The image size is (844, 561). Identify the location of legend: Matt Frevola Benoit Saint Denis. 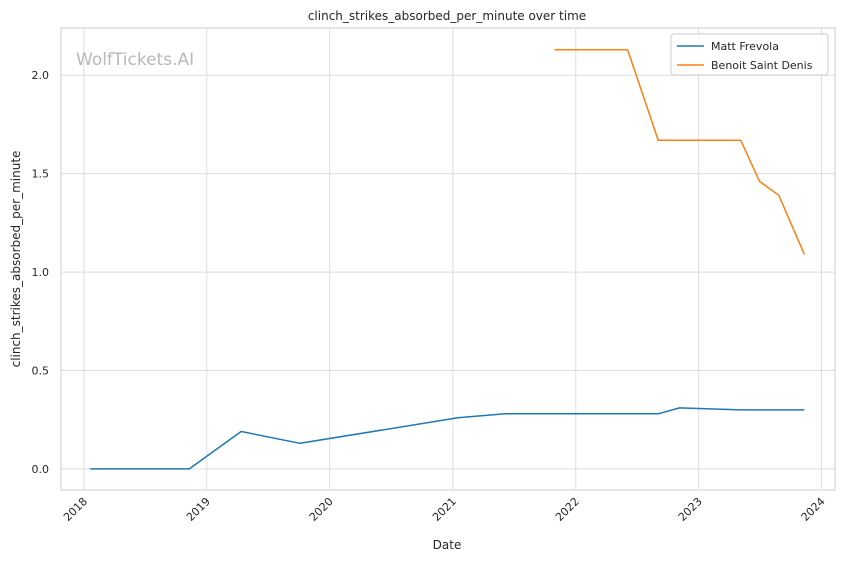
(749, 54).